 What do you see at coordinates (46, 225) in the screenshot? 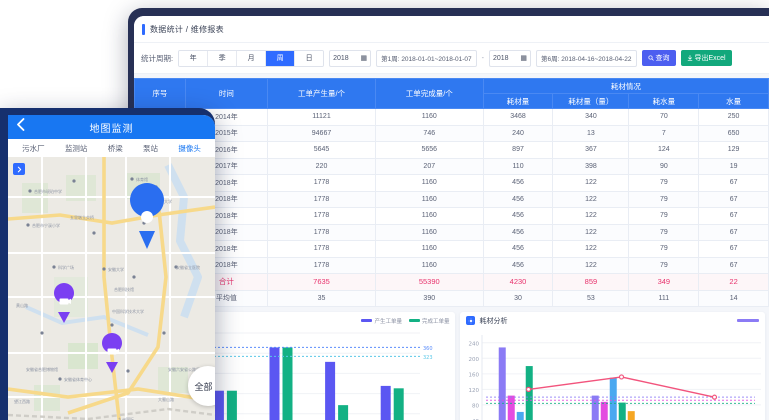
I see `svg-text: 合肥市宁溪小学` at bounding box center [46, 225].